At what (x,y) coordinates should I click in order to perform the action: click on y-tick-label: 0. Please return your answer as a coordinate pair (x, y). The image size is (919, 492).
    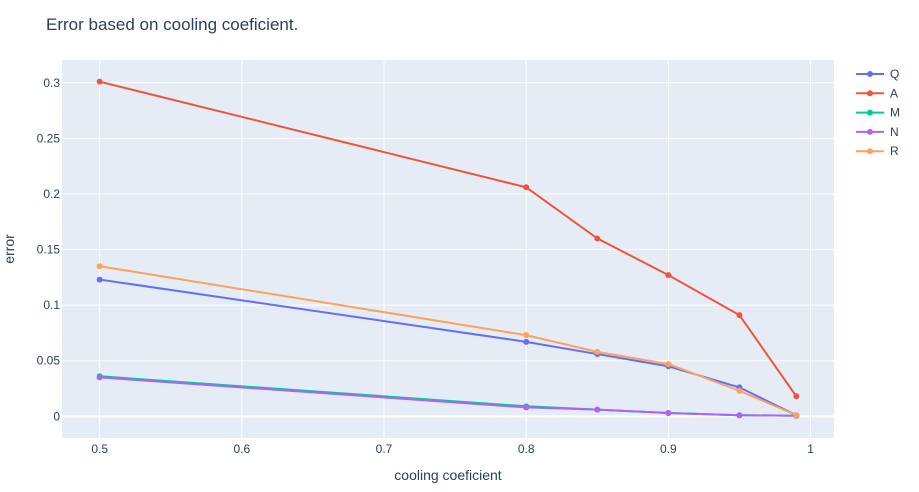
    Looking at the image, I should click on (56, 416).